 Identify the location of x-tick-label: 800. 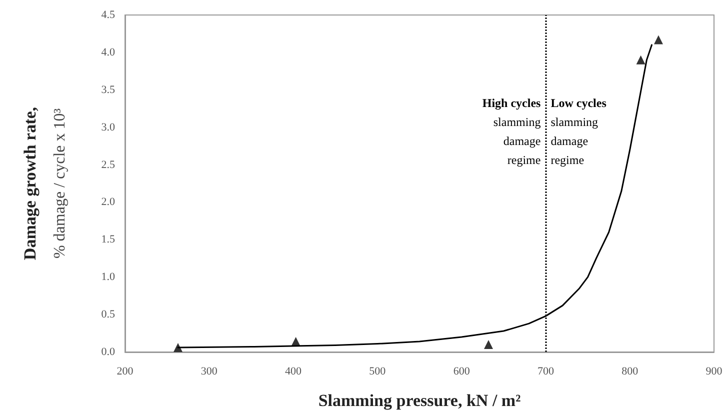
(630, 372).